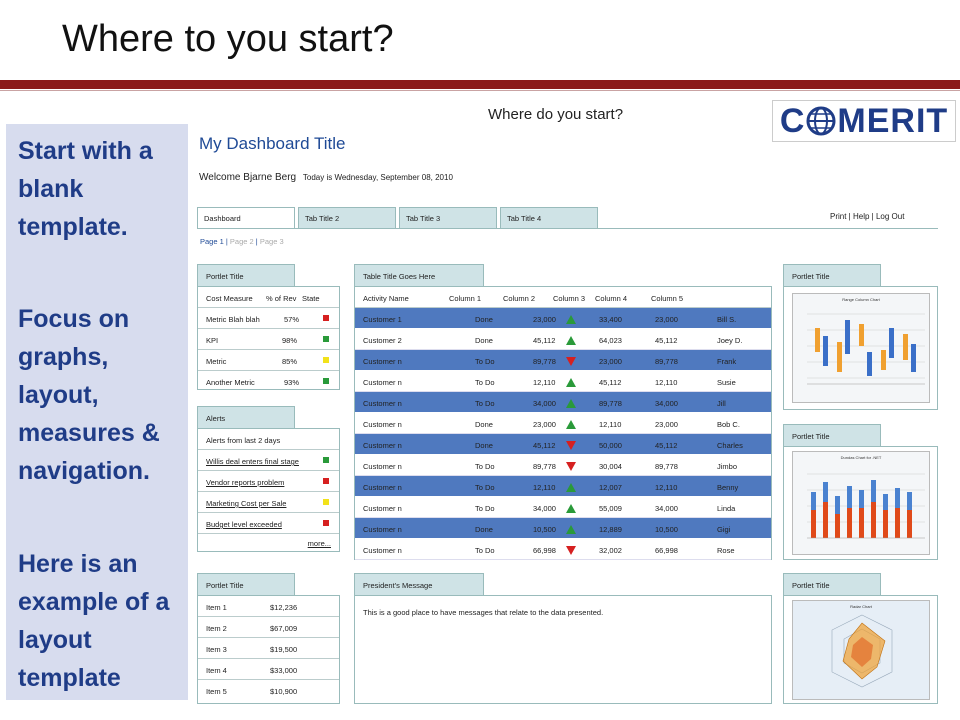  What do you see at coordinates (728, 487) in the screenshot?
I see `person-cell: Benny` at bounding box center [728, 487].